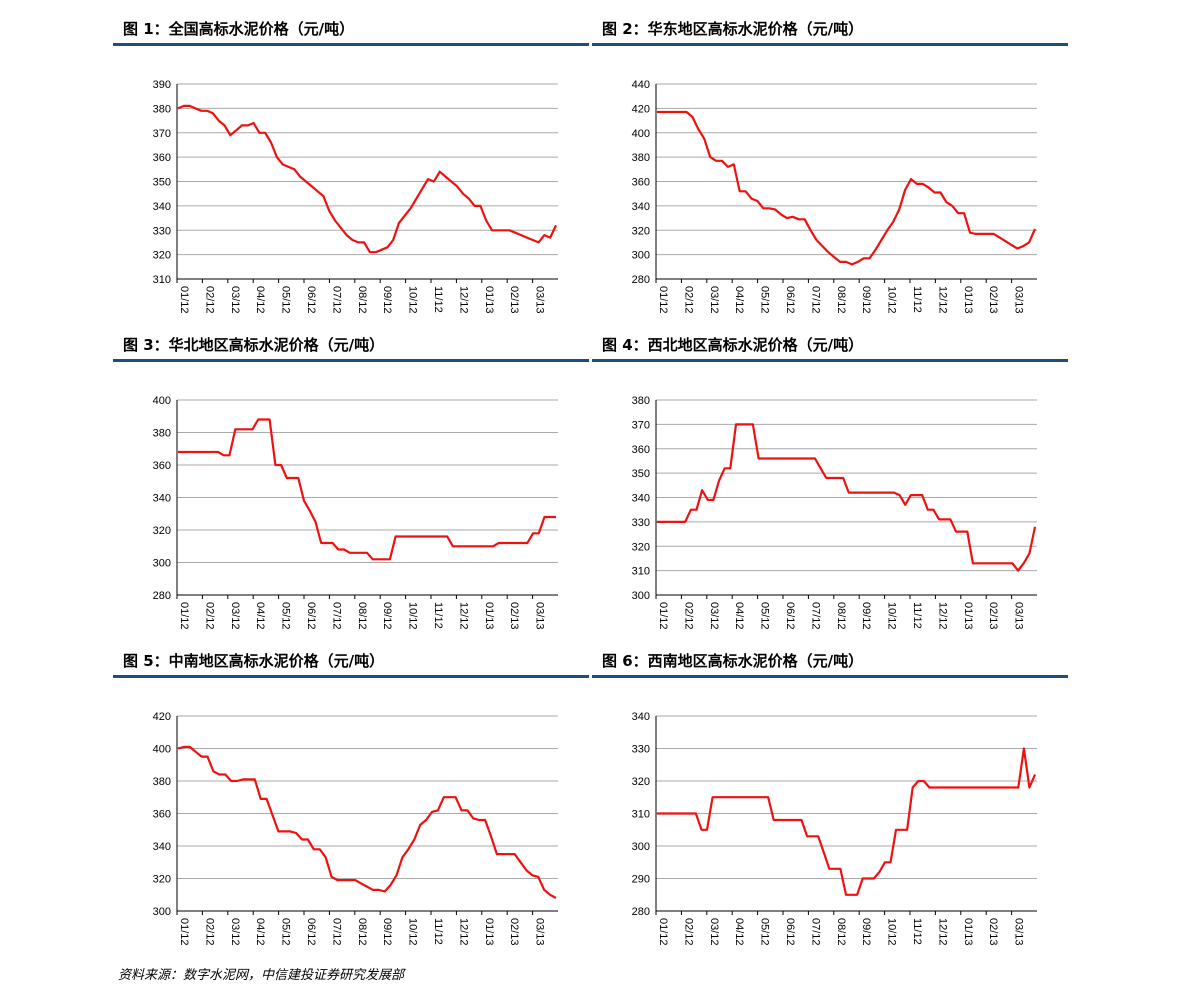 The height and width of the screenshot is (1004, 1191). I want to click on y-tick-label: 420, so click(162, 717).